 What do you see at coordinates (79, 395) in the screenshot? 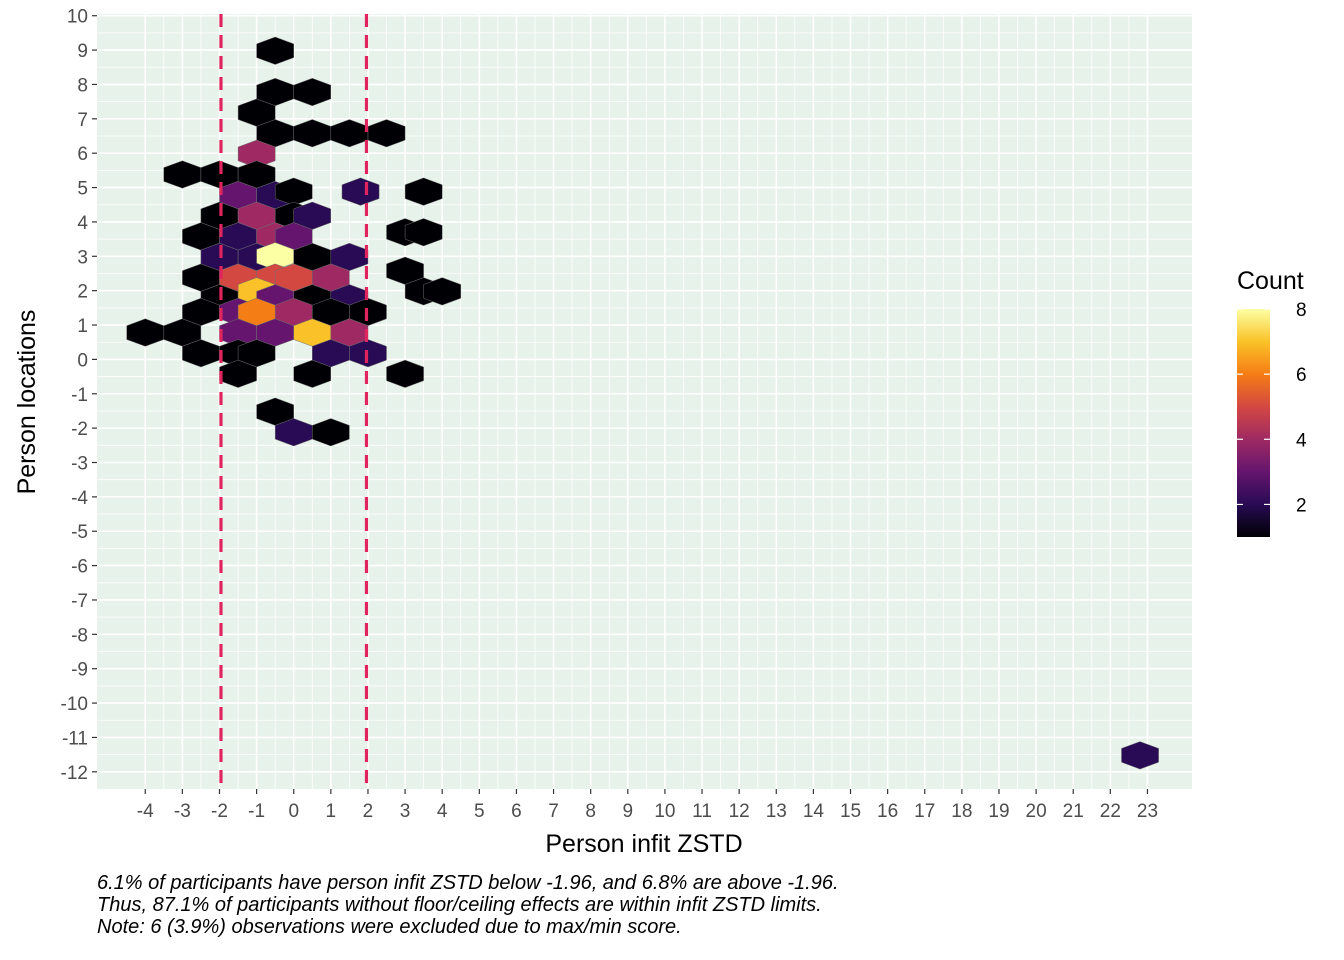
I see `y-tick-label: -1` at bounding box center [79, 395].